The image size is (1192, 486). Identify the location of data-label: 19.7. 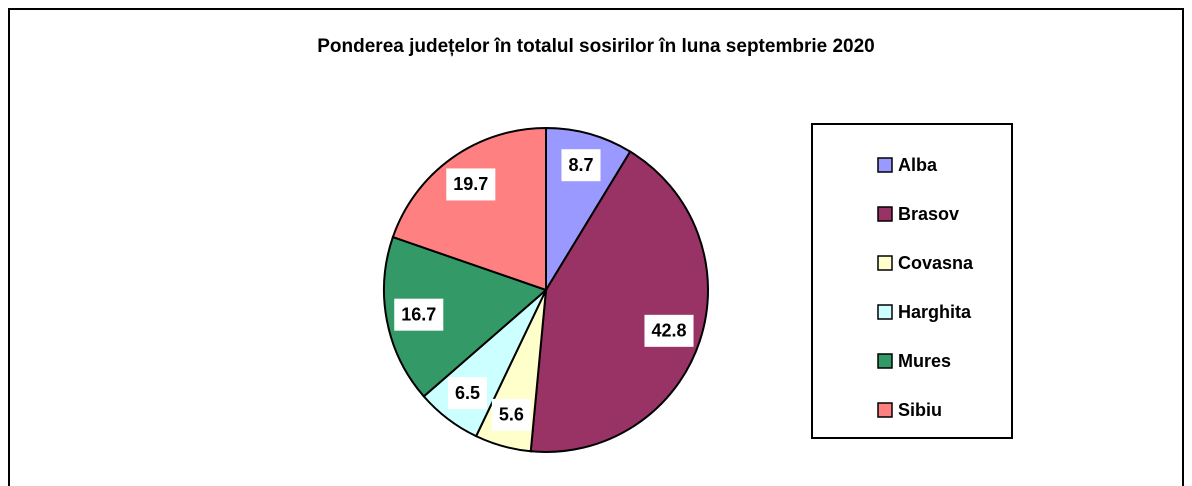
(470, 184).